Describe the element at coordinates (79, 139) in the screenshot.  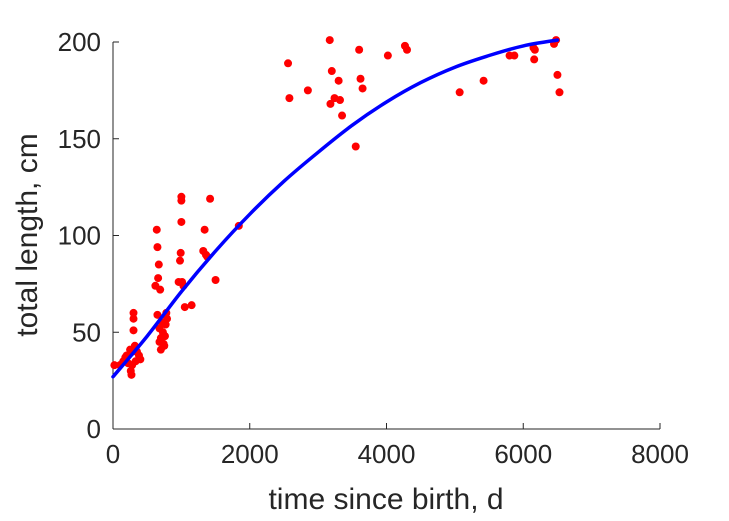
I see `y-tick-label: 150` at that location.